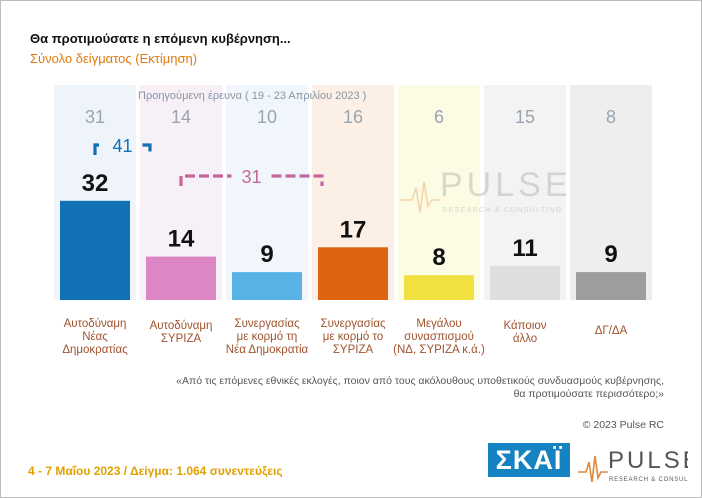 The height and width of the screenshot is (498, 702). I want to click on category-label: Αυτοδύναμη Νέας Δημοκρατίας, so click(95, 337).